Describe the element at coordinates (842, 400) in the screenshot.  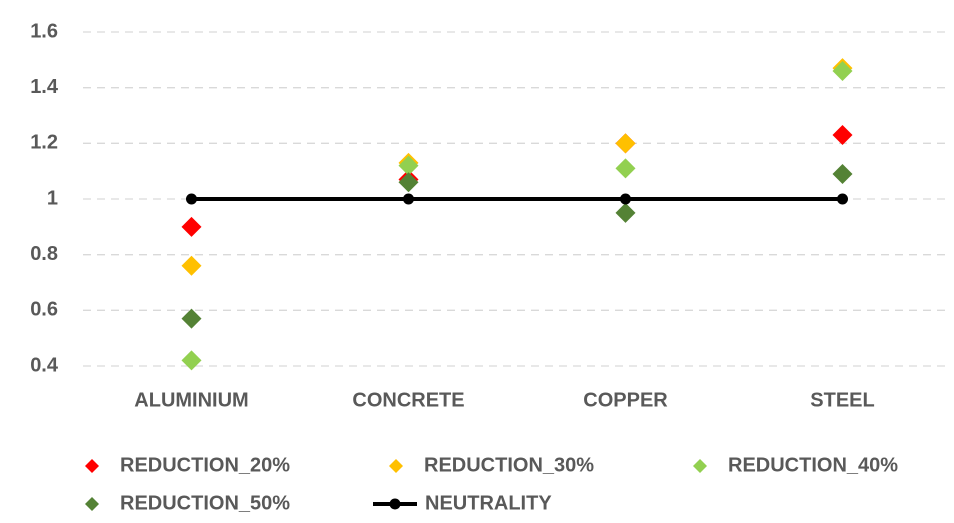
I see `x-tick-label: STEEL` at that location.